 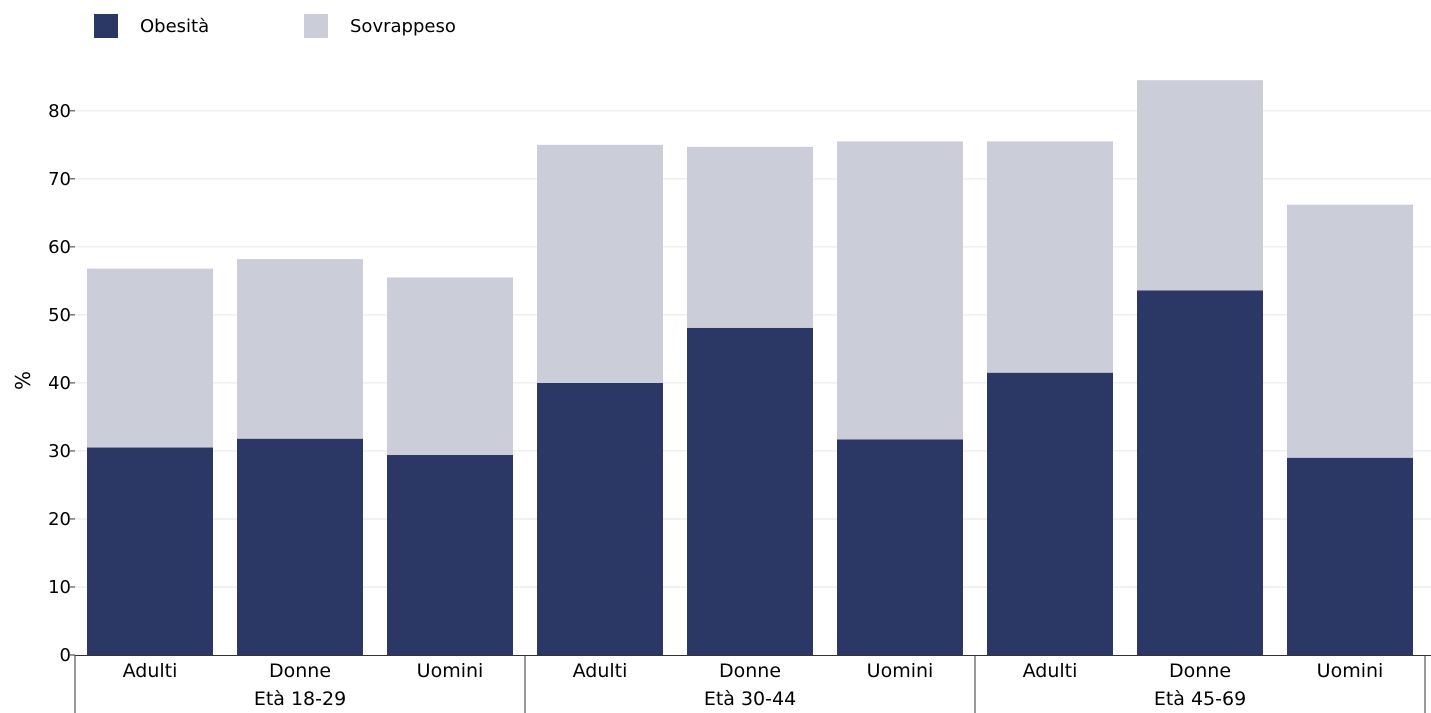 What do you see at coordinates (750, 699) in the screenshot?
I see `x-group-label: Età 30-44` at bounding box center [750, 699].